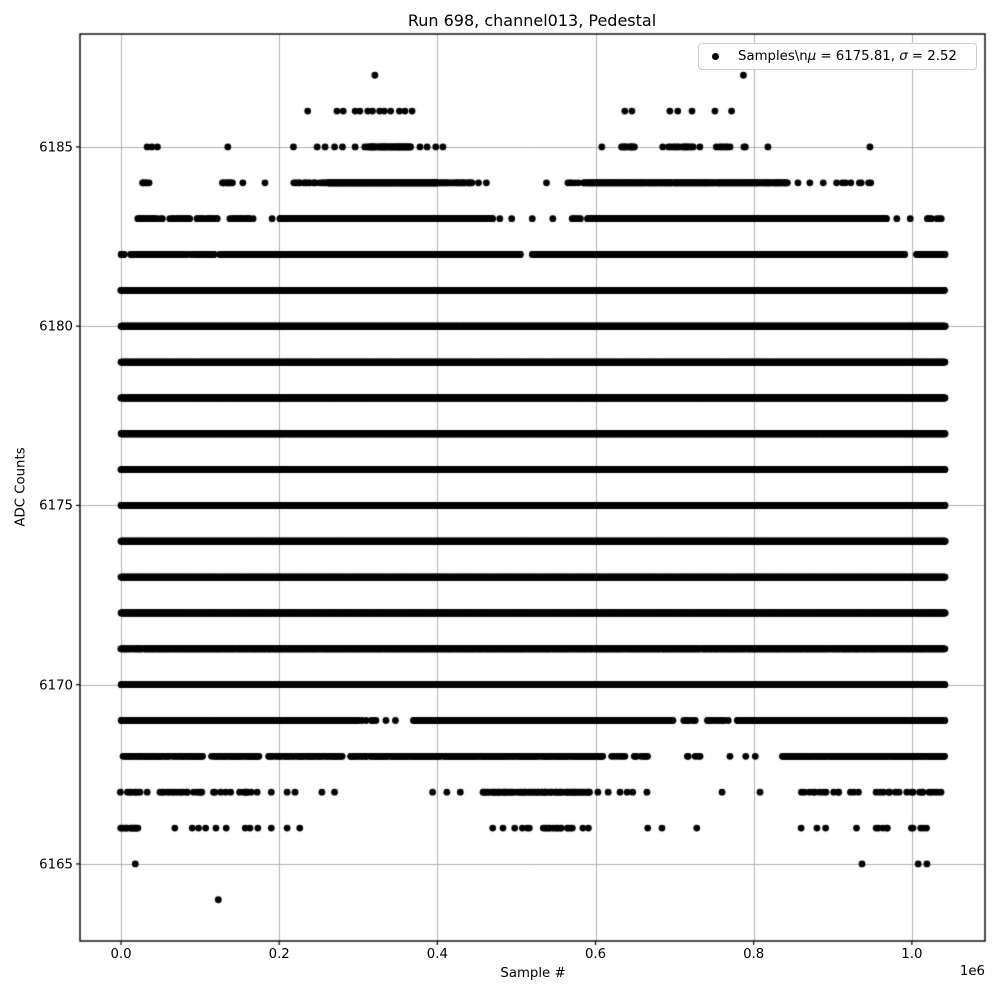 Image resolution: width=1000 pixels, height=1000 pixels. Describe the element at coordinates (533, 973) in the screenshot. I see `x-axis-label: Sample #` at that location.